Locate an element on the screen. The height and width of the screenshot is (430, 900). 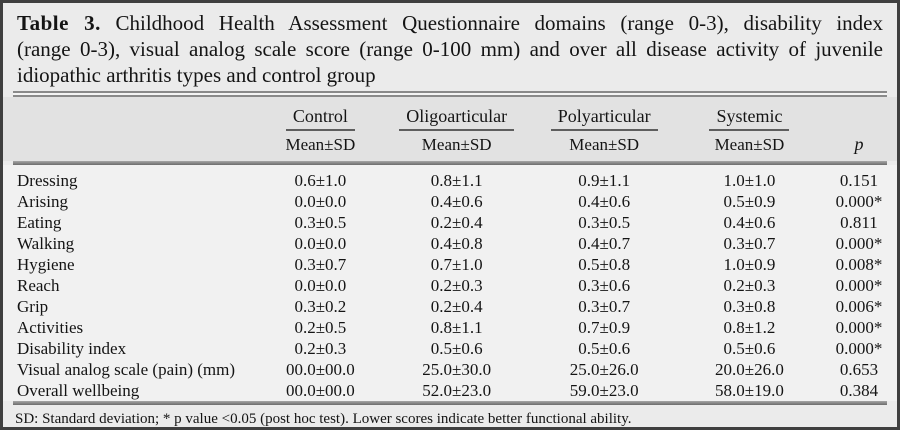
subheader-oligoarticular-meansd: Mean±SD is located at coordinates (456, 144).